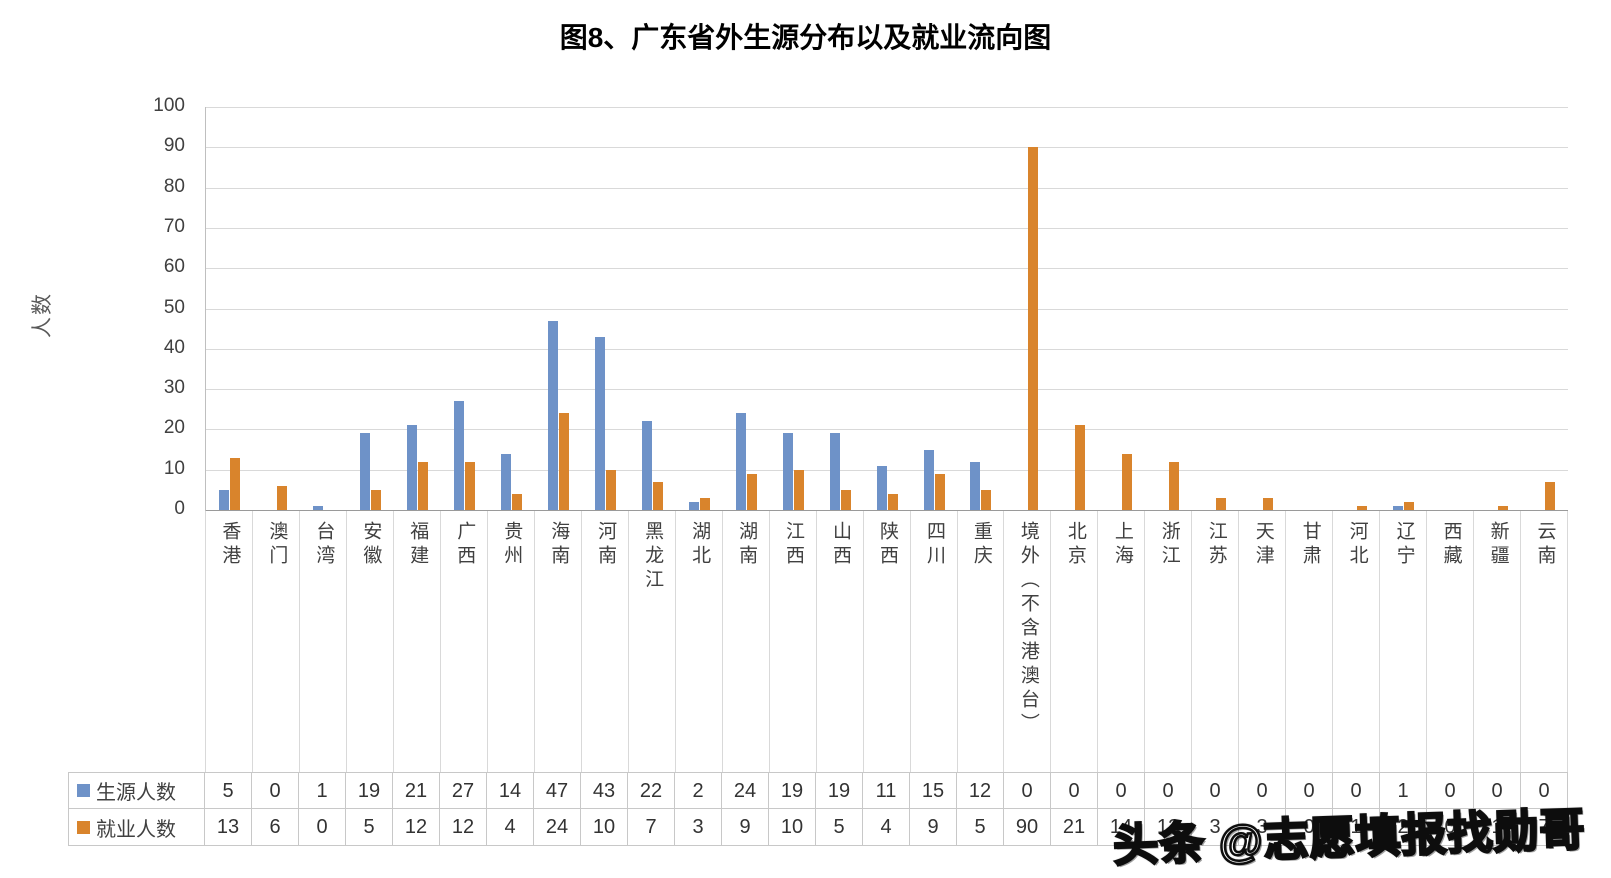  I want to click on x-category-cell: 澳门, so click(276, 641).